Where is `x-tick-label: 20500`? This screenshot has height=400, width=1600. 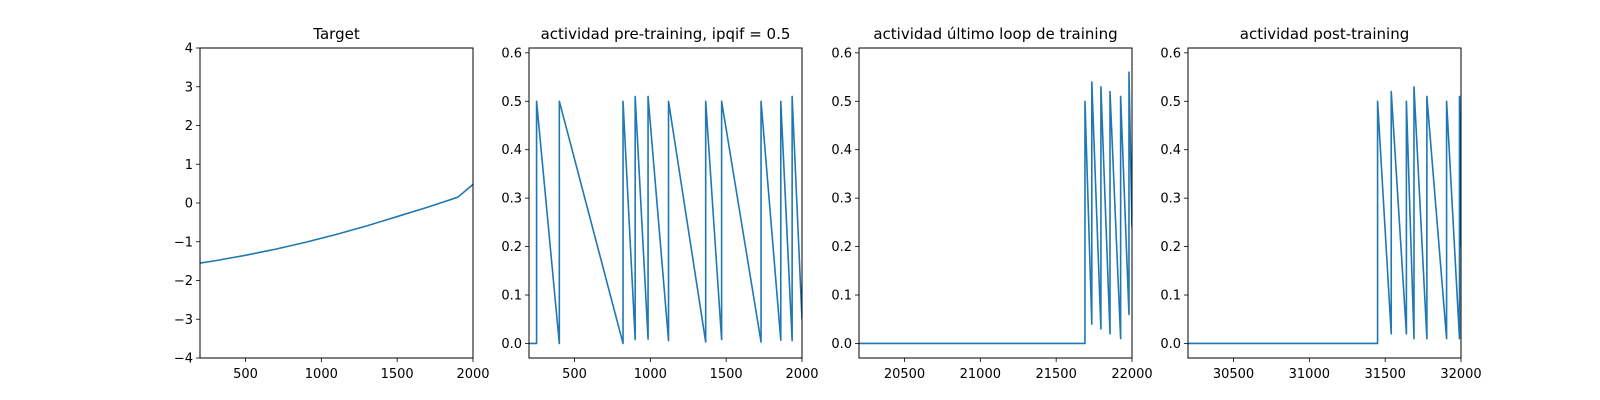
x-tick-label: 20500 is located at coordinates (904, 374).